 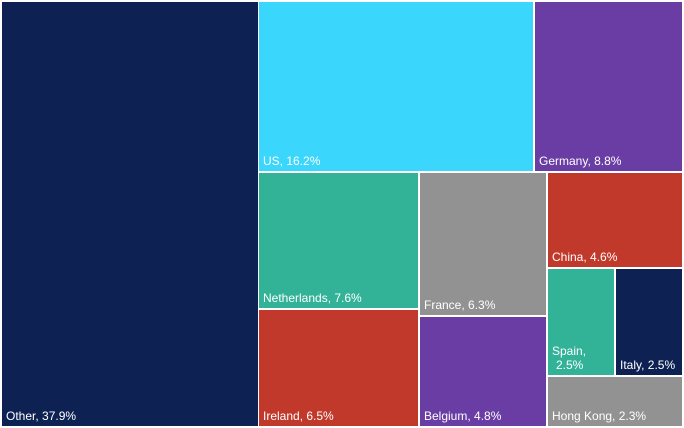 I want to click on tile-label-china: China, 4.6%, so click(x=585, y=257).